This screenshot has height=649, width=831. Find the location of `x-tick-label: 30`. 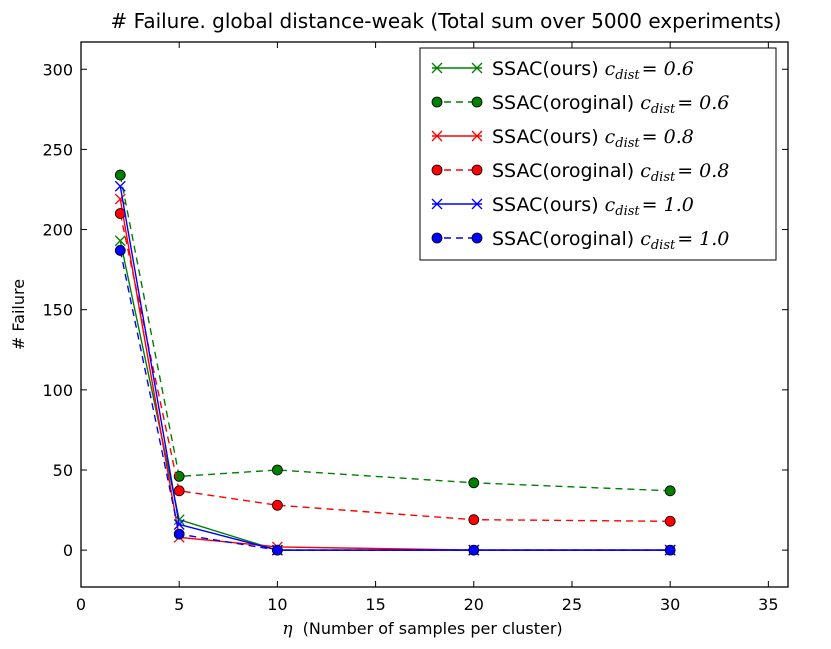

x-tick-label: 30 is located at coordinates (670, 604).